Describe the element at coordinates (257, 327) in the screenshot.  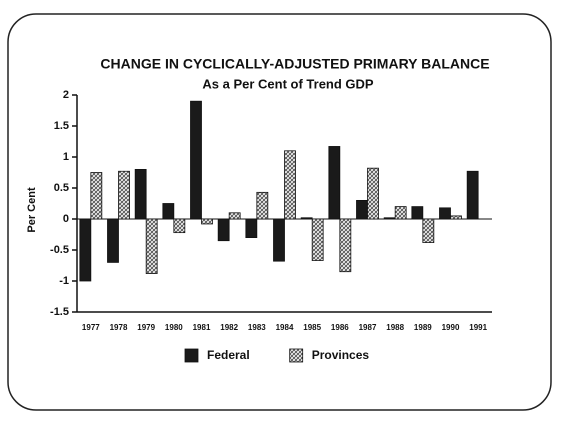
I see `x-tick-label: 1983` at that location.